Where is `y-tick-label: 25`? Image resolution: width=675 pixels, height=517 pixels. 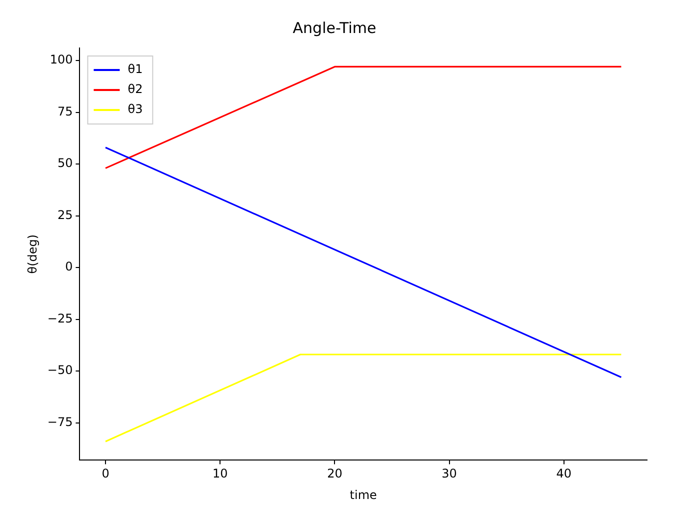 y-tick-label: 25 is located at coordinates (65, 215).